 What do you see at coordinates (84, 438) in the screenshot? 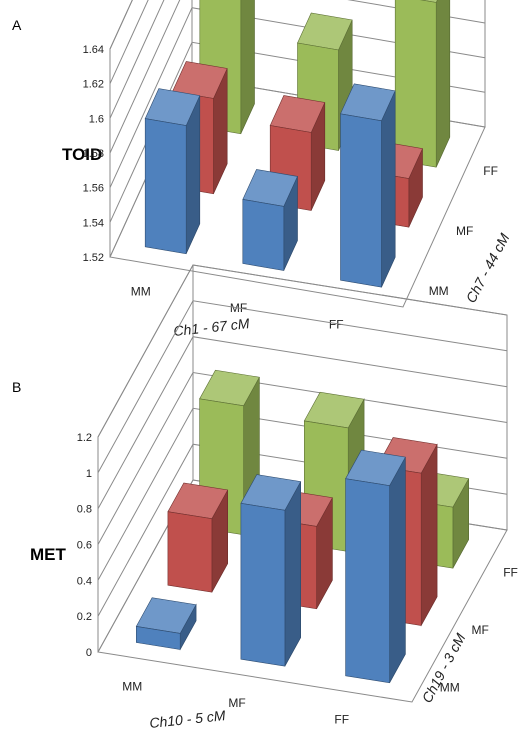
I see `y-tick-label: 1.2` at bounding box center [84, 438].